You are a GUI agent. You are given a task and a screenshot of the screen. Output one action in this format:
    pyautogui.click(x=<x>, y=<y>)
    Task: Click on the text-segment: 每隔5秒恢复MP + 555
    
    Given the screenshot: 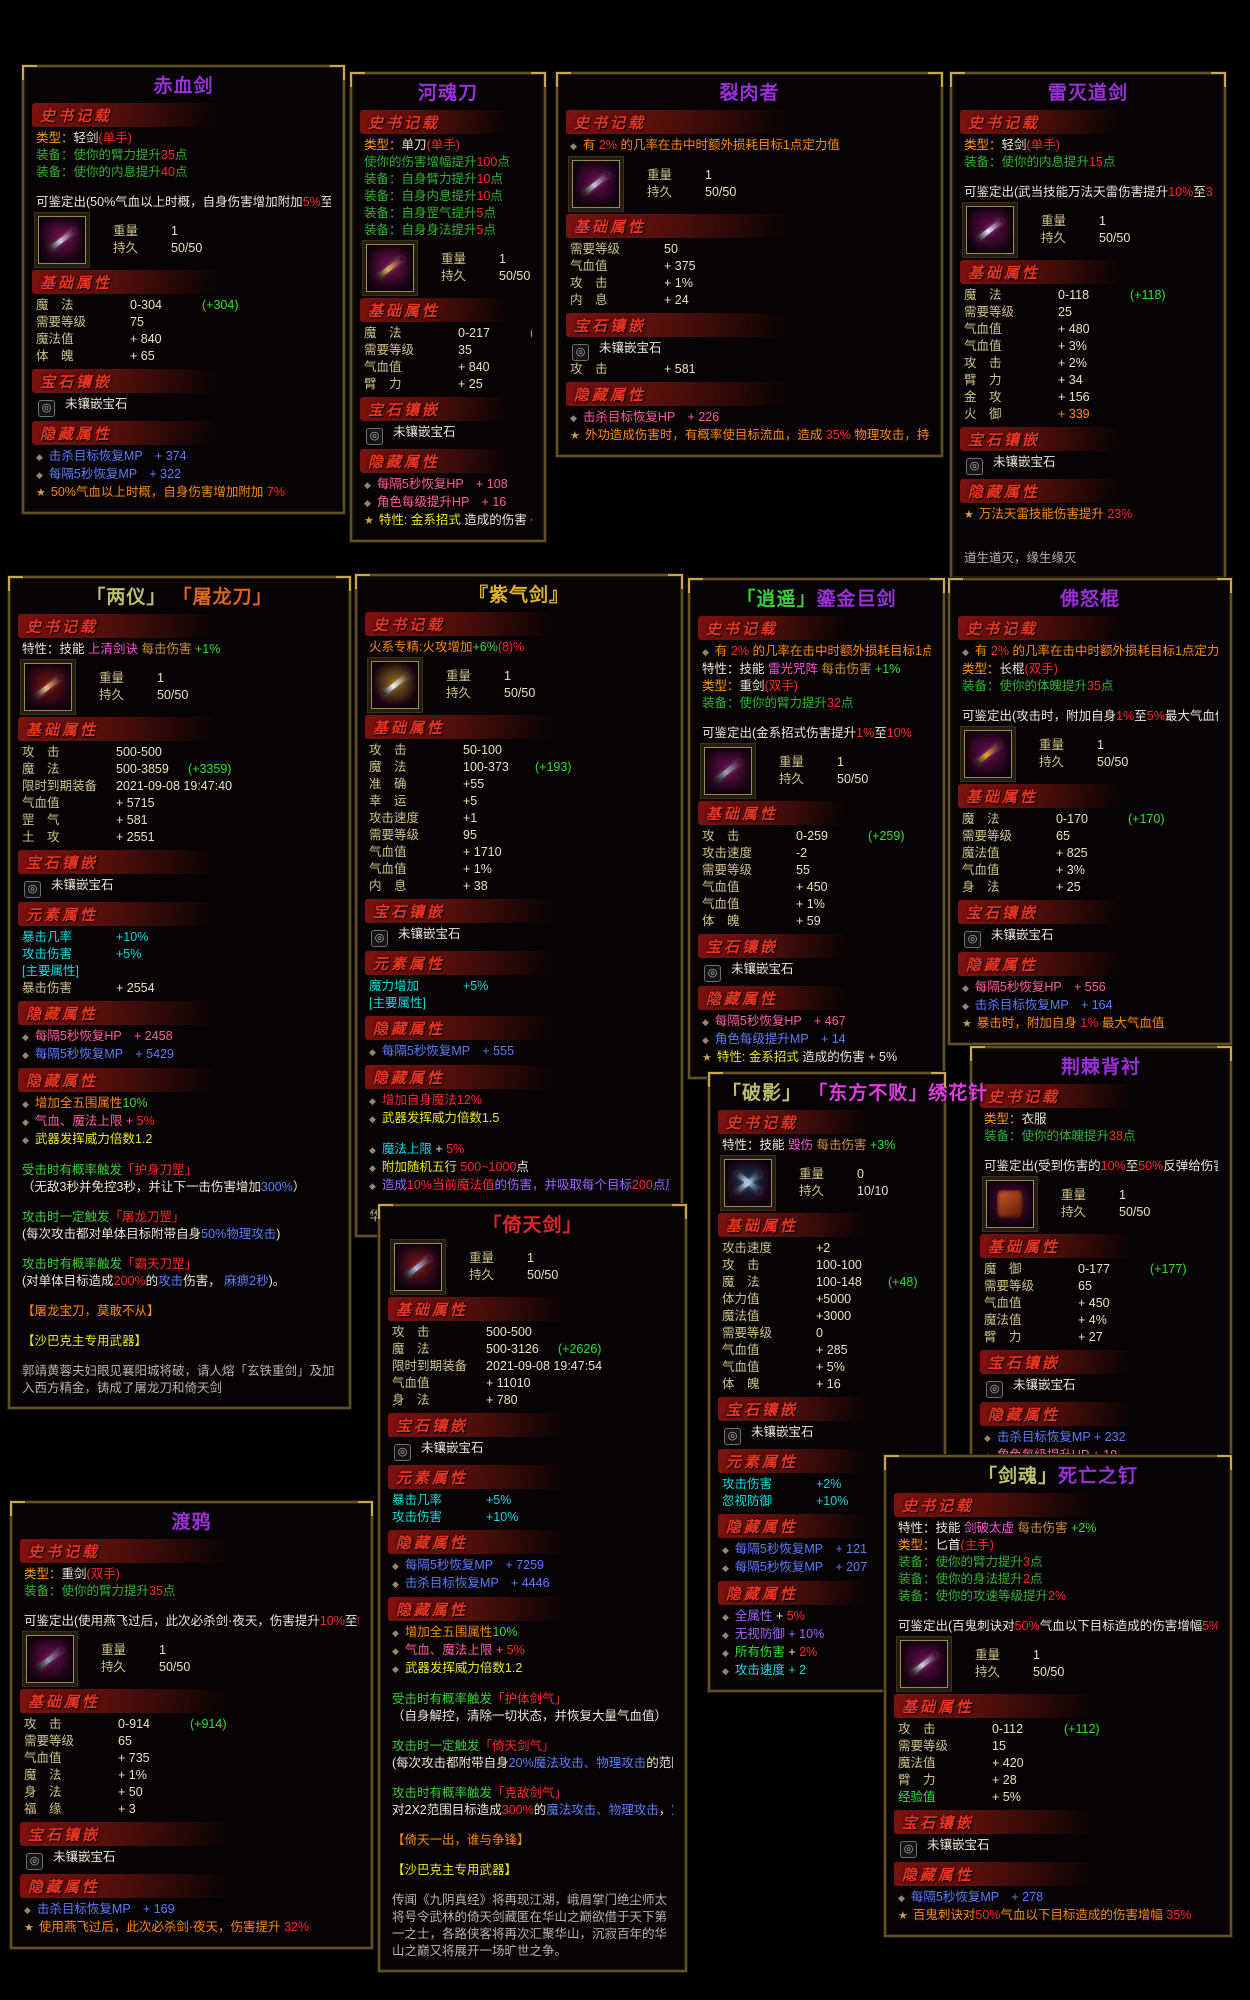 What is the action you would take?
    pyautogui.click(x=448, y=1051)
    